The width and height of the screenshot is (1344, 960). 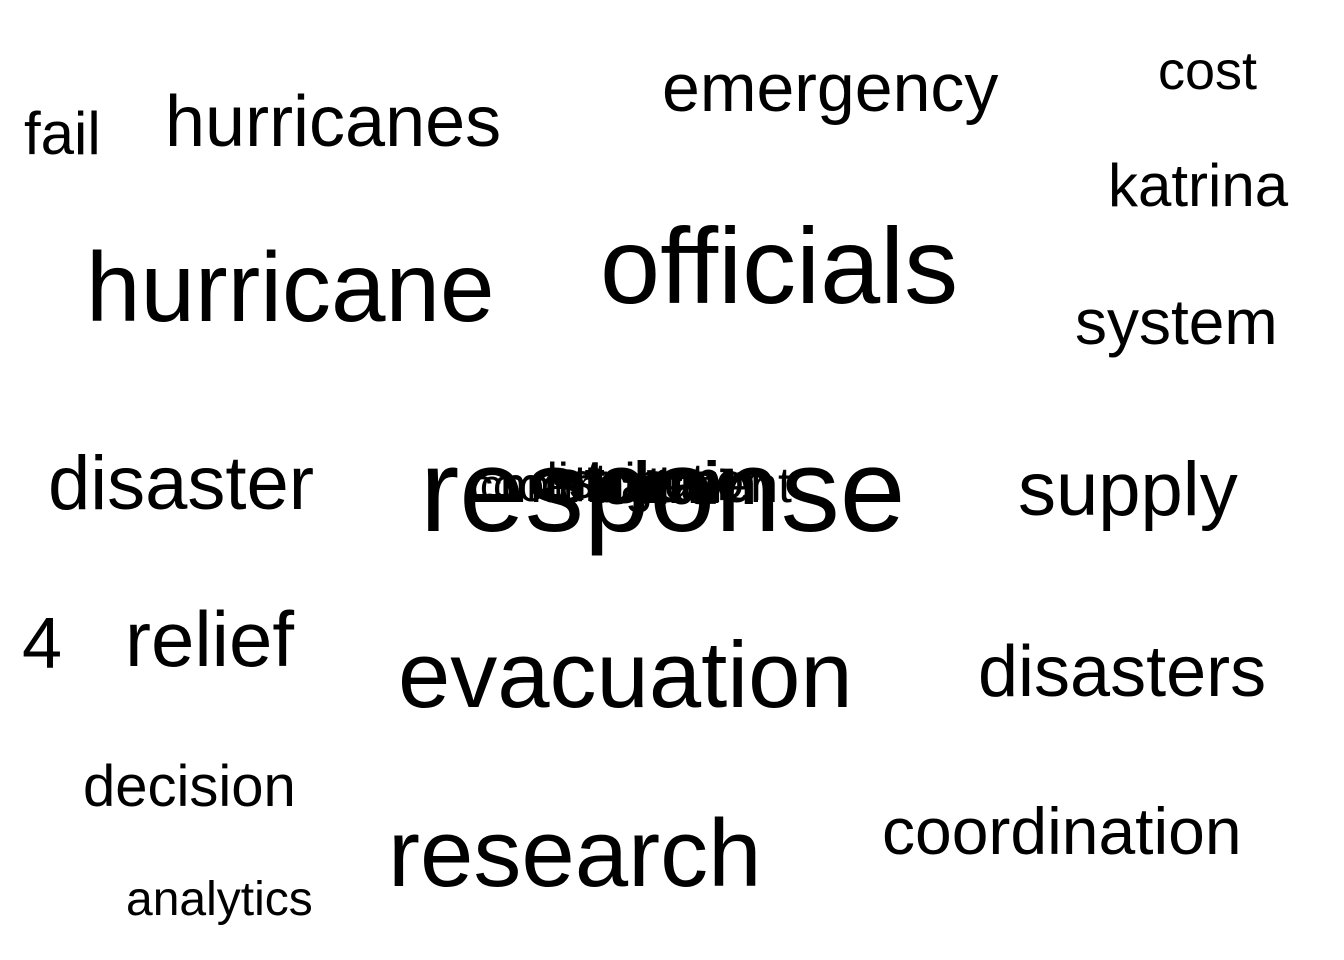 What do you see at coordinates (625, 674) in the screenshot?
I see `word-evacuation: evacuation` at bounding box center [625, 674].